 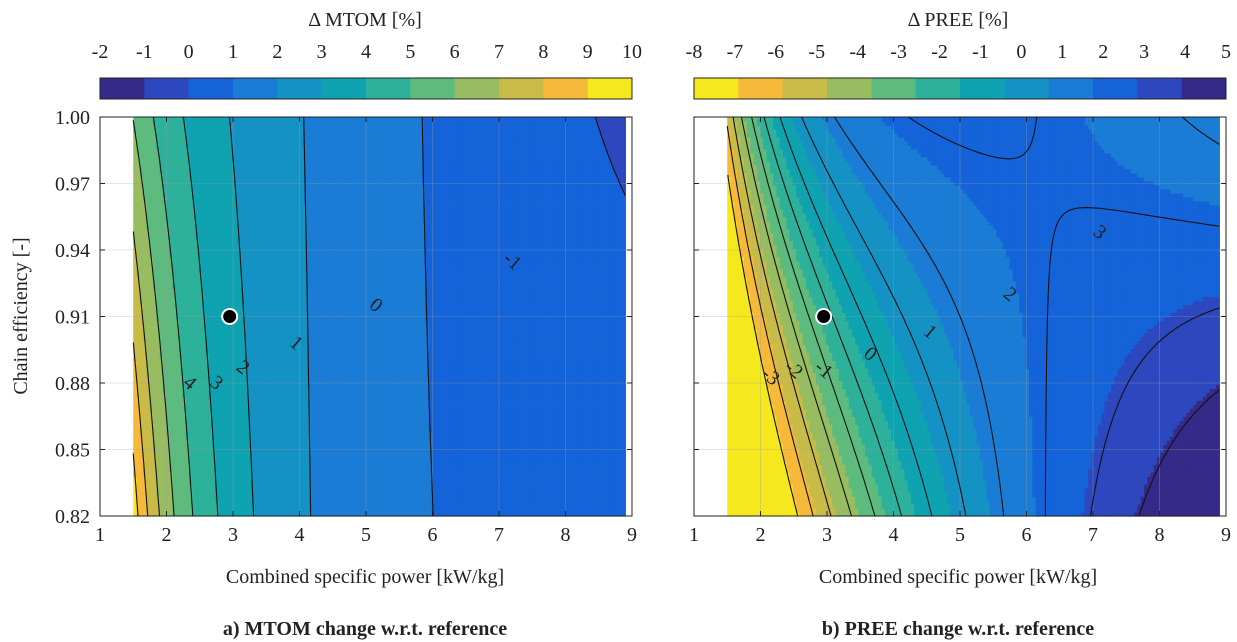 What do you see at coordinates (167, 535) in the screenshot?
I see `x-tick-label: 2` at bounding box center [167, 535].